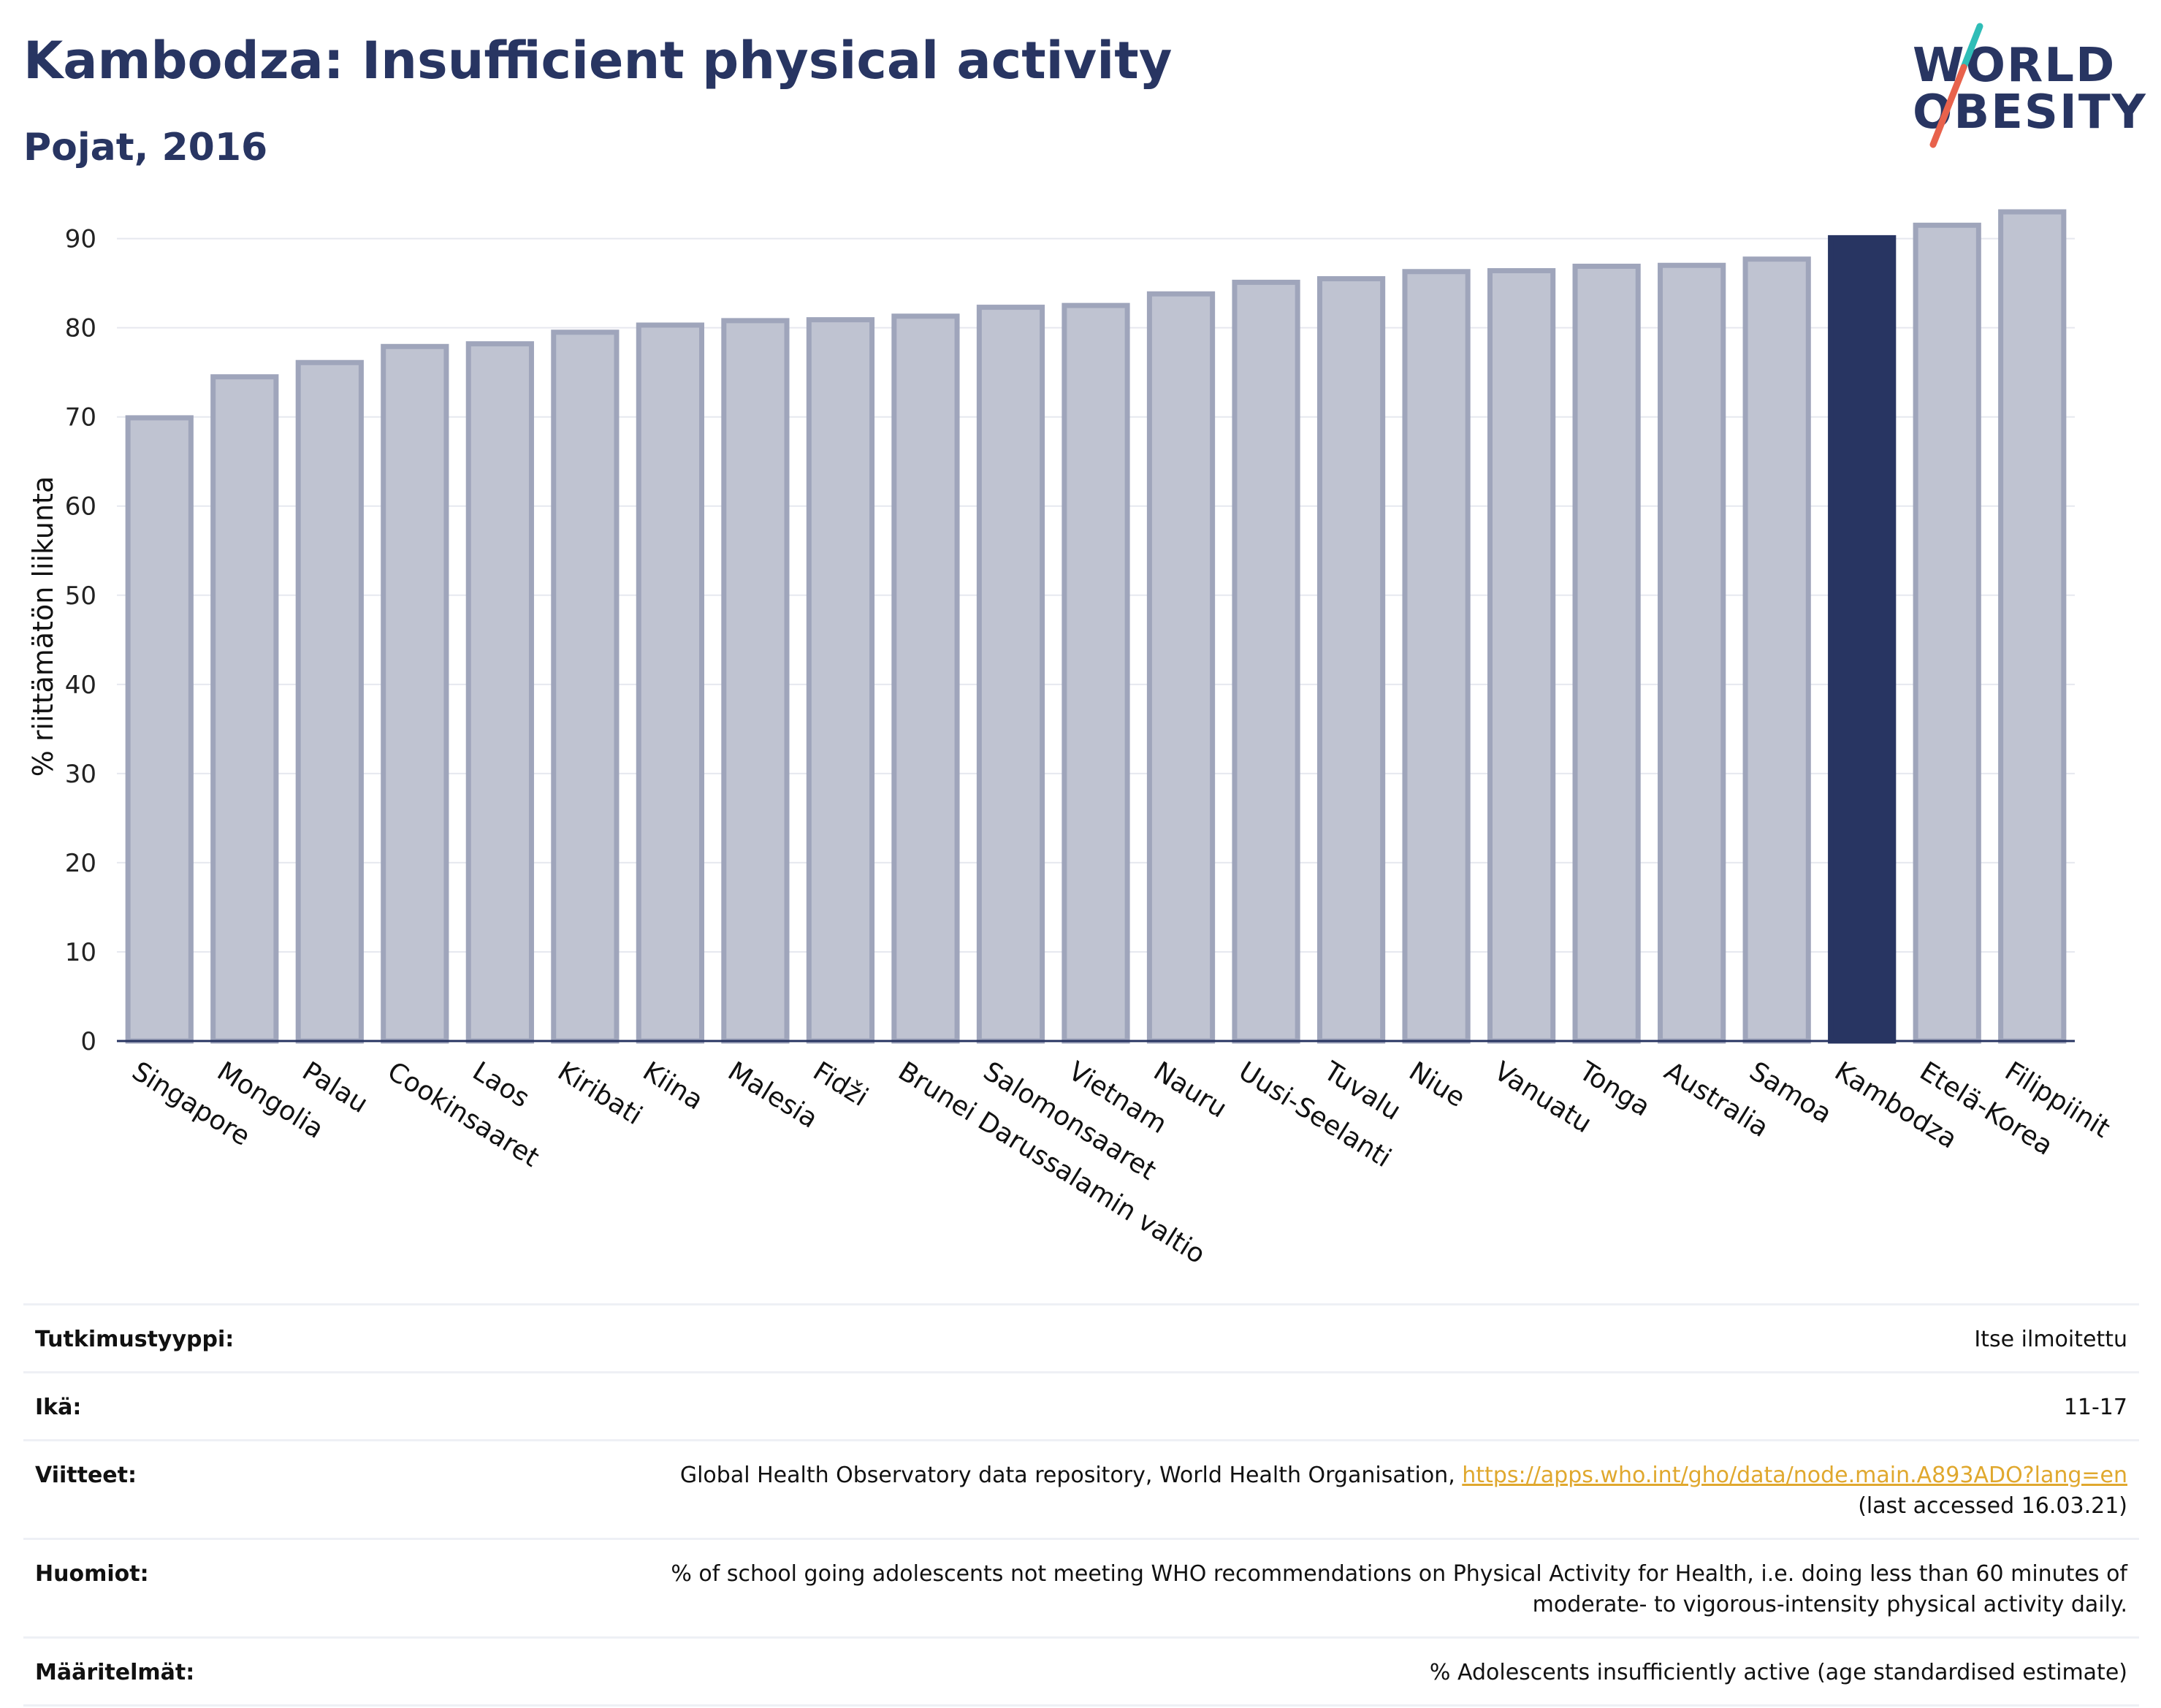 The image size is (2161, 1708). Describe the element at coordinates (1543, 1097) in the screenshot. I see `x-tick-label: Vanuatu` at that location.